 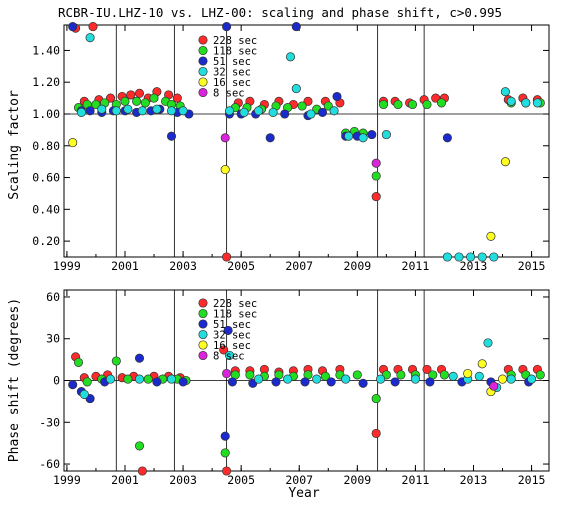 I want to click on y-tick-label: 0.40, so click(x=46, y=209).